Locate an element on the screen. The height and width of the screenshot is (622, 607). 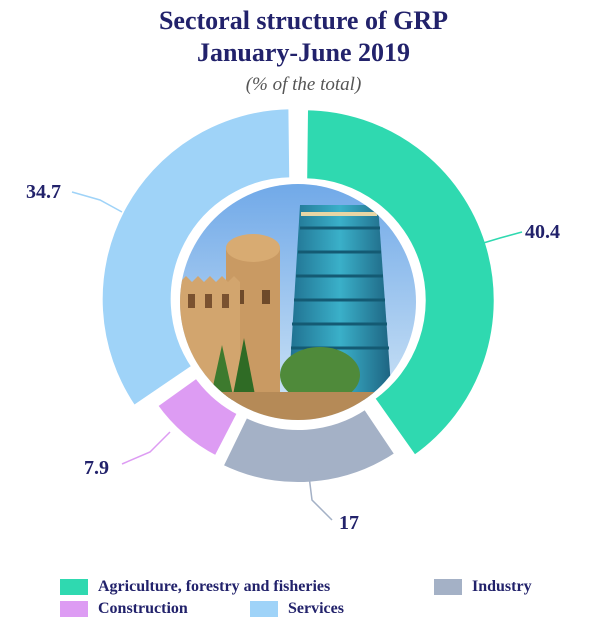
leader-line-construction is located at coordinates (146, 448).